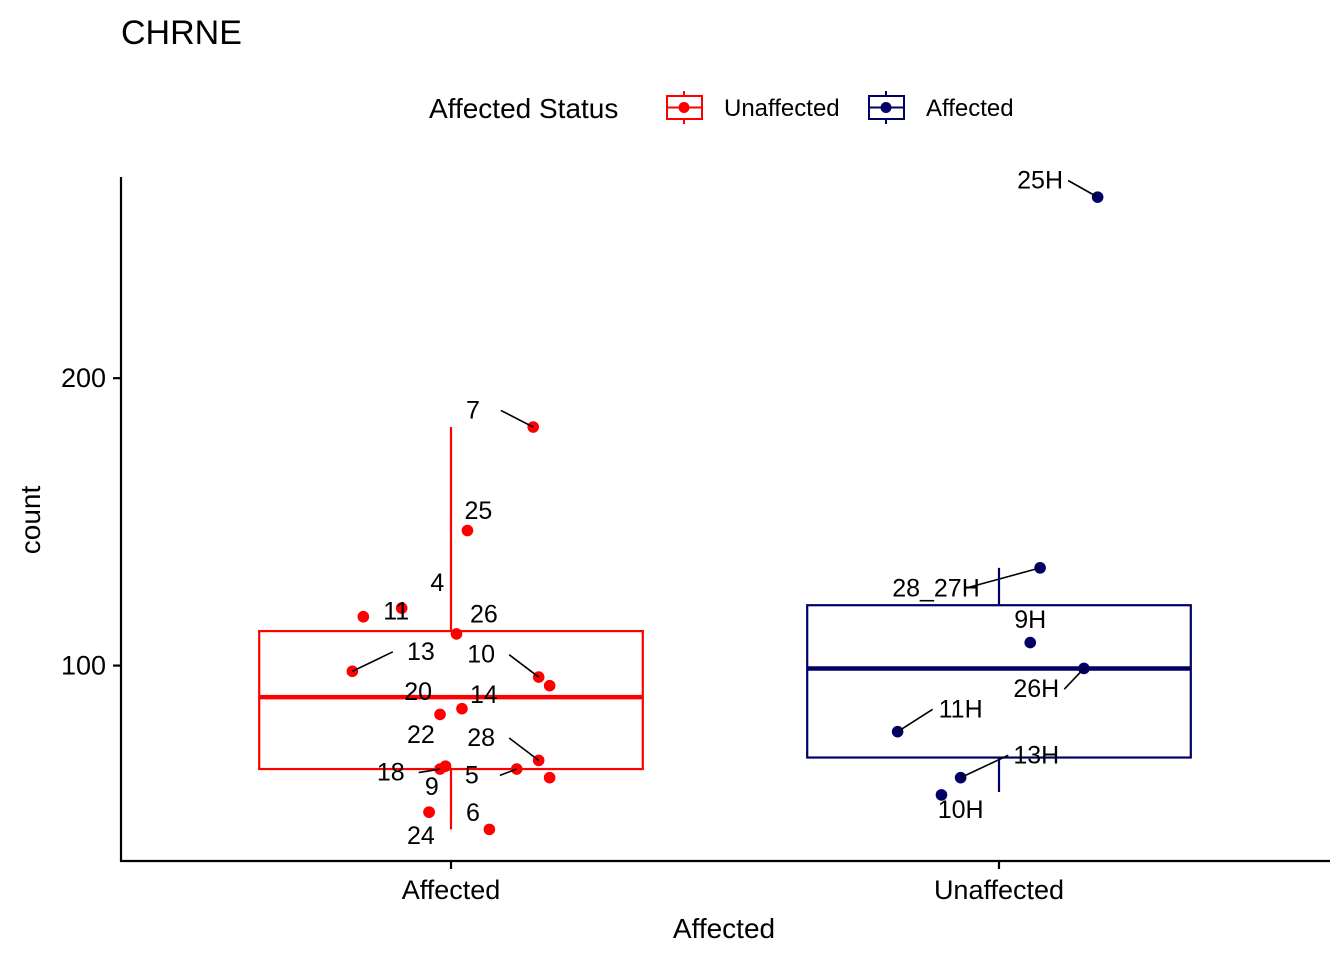  What do you see at coordinates (473, 813) in the screenshot?
I see `point-label-unaffected-6: 6` at bounding box center [473, 813].